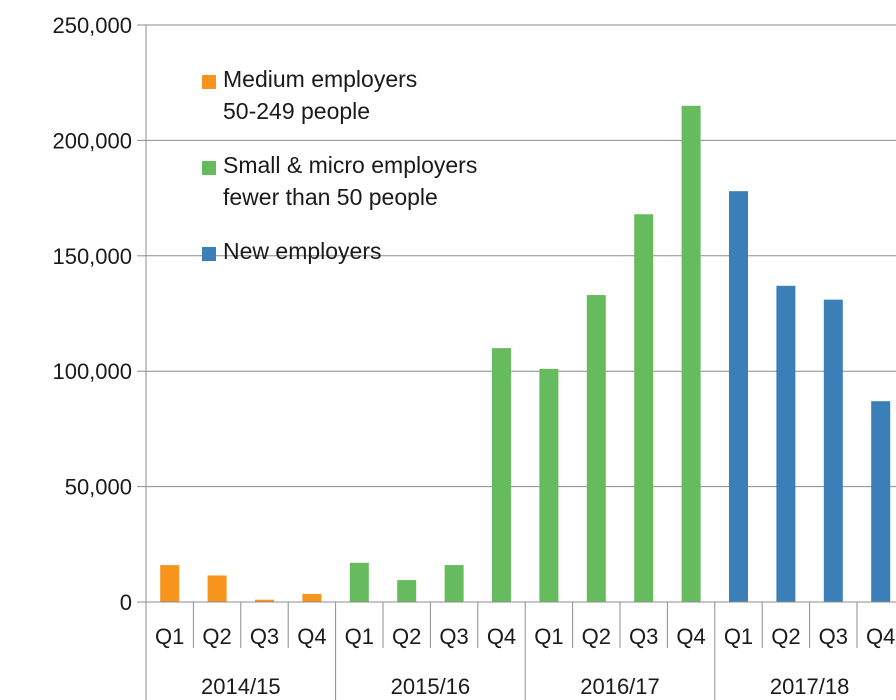 The height and width of the screenshot is (700, 896). I want to click on y-tick-label: 150,000, so click(92, 256).